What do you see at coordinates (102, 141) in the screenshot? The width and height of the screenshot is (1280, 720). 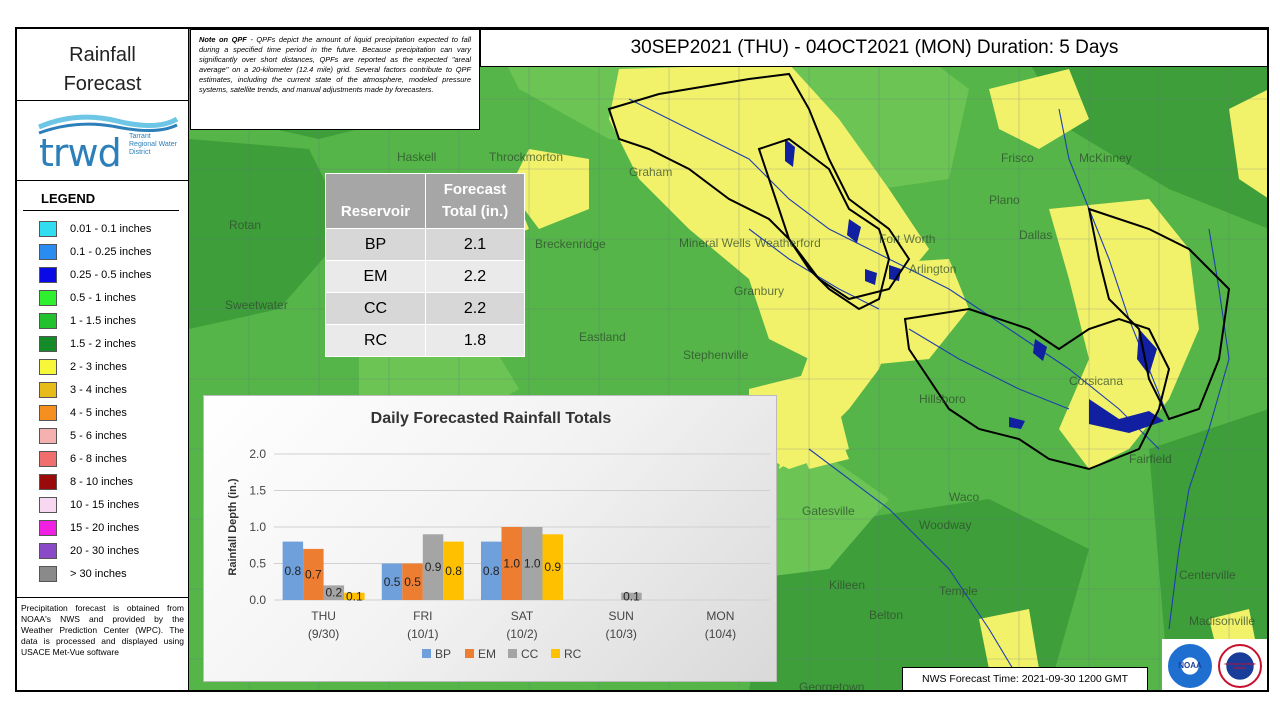 I see `trwd-logo: trwd Tarrant Regional Water District` at bounding box center [102, 141].